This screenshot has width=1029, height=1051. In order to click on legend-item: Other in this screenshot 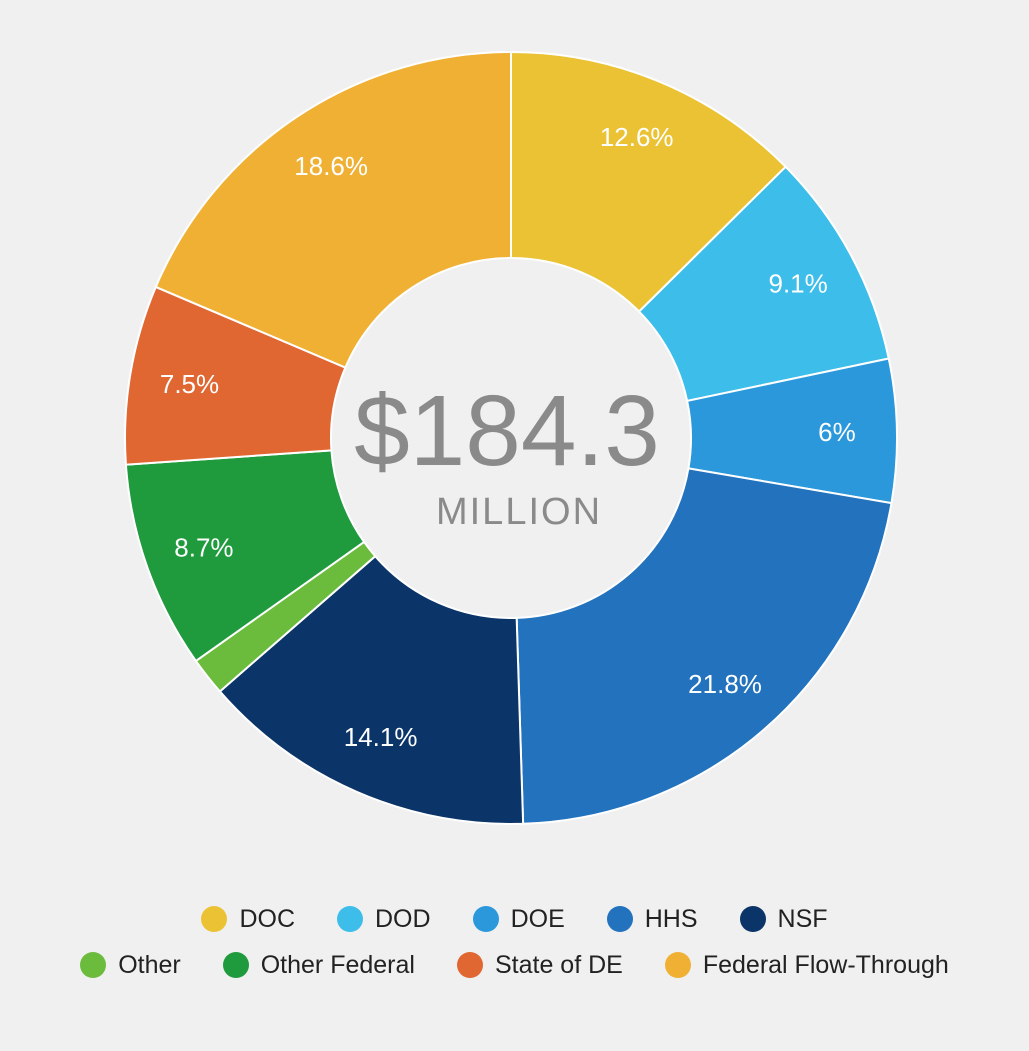, I will do `click(130, 965)`.